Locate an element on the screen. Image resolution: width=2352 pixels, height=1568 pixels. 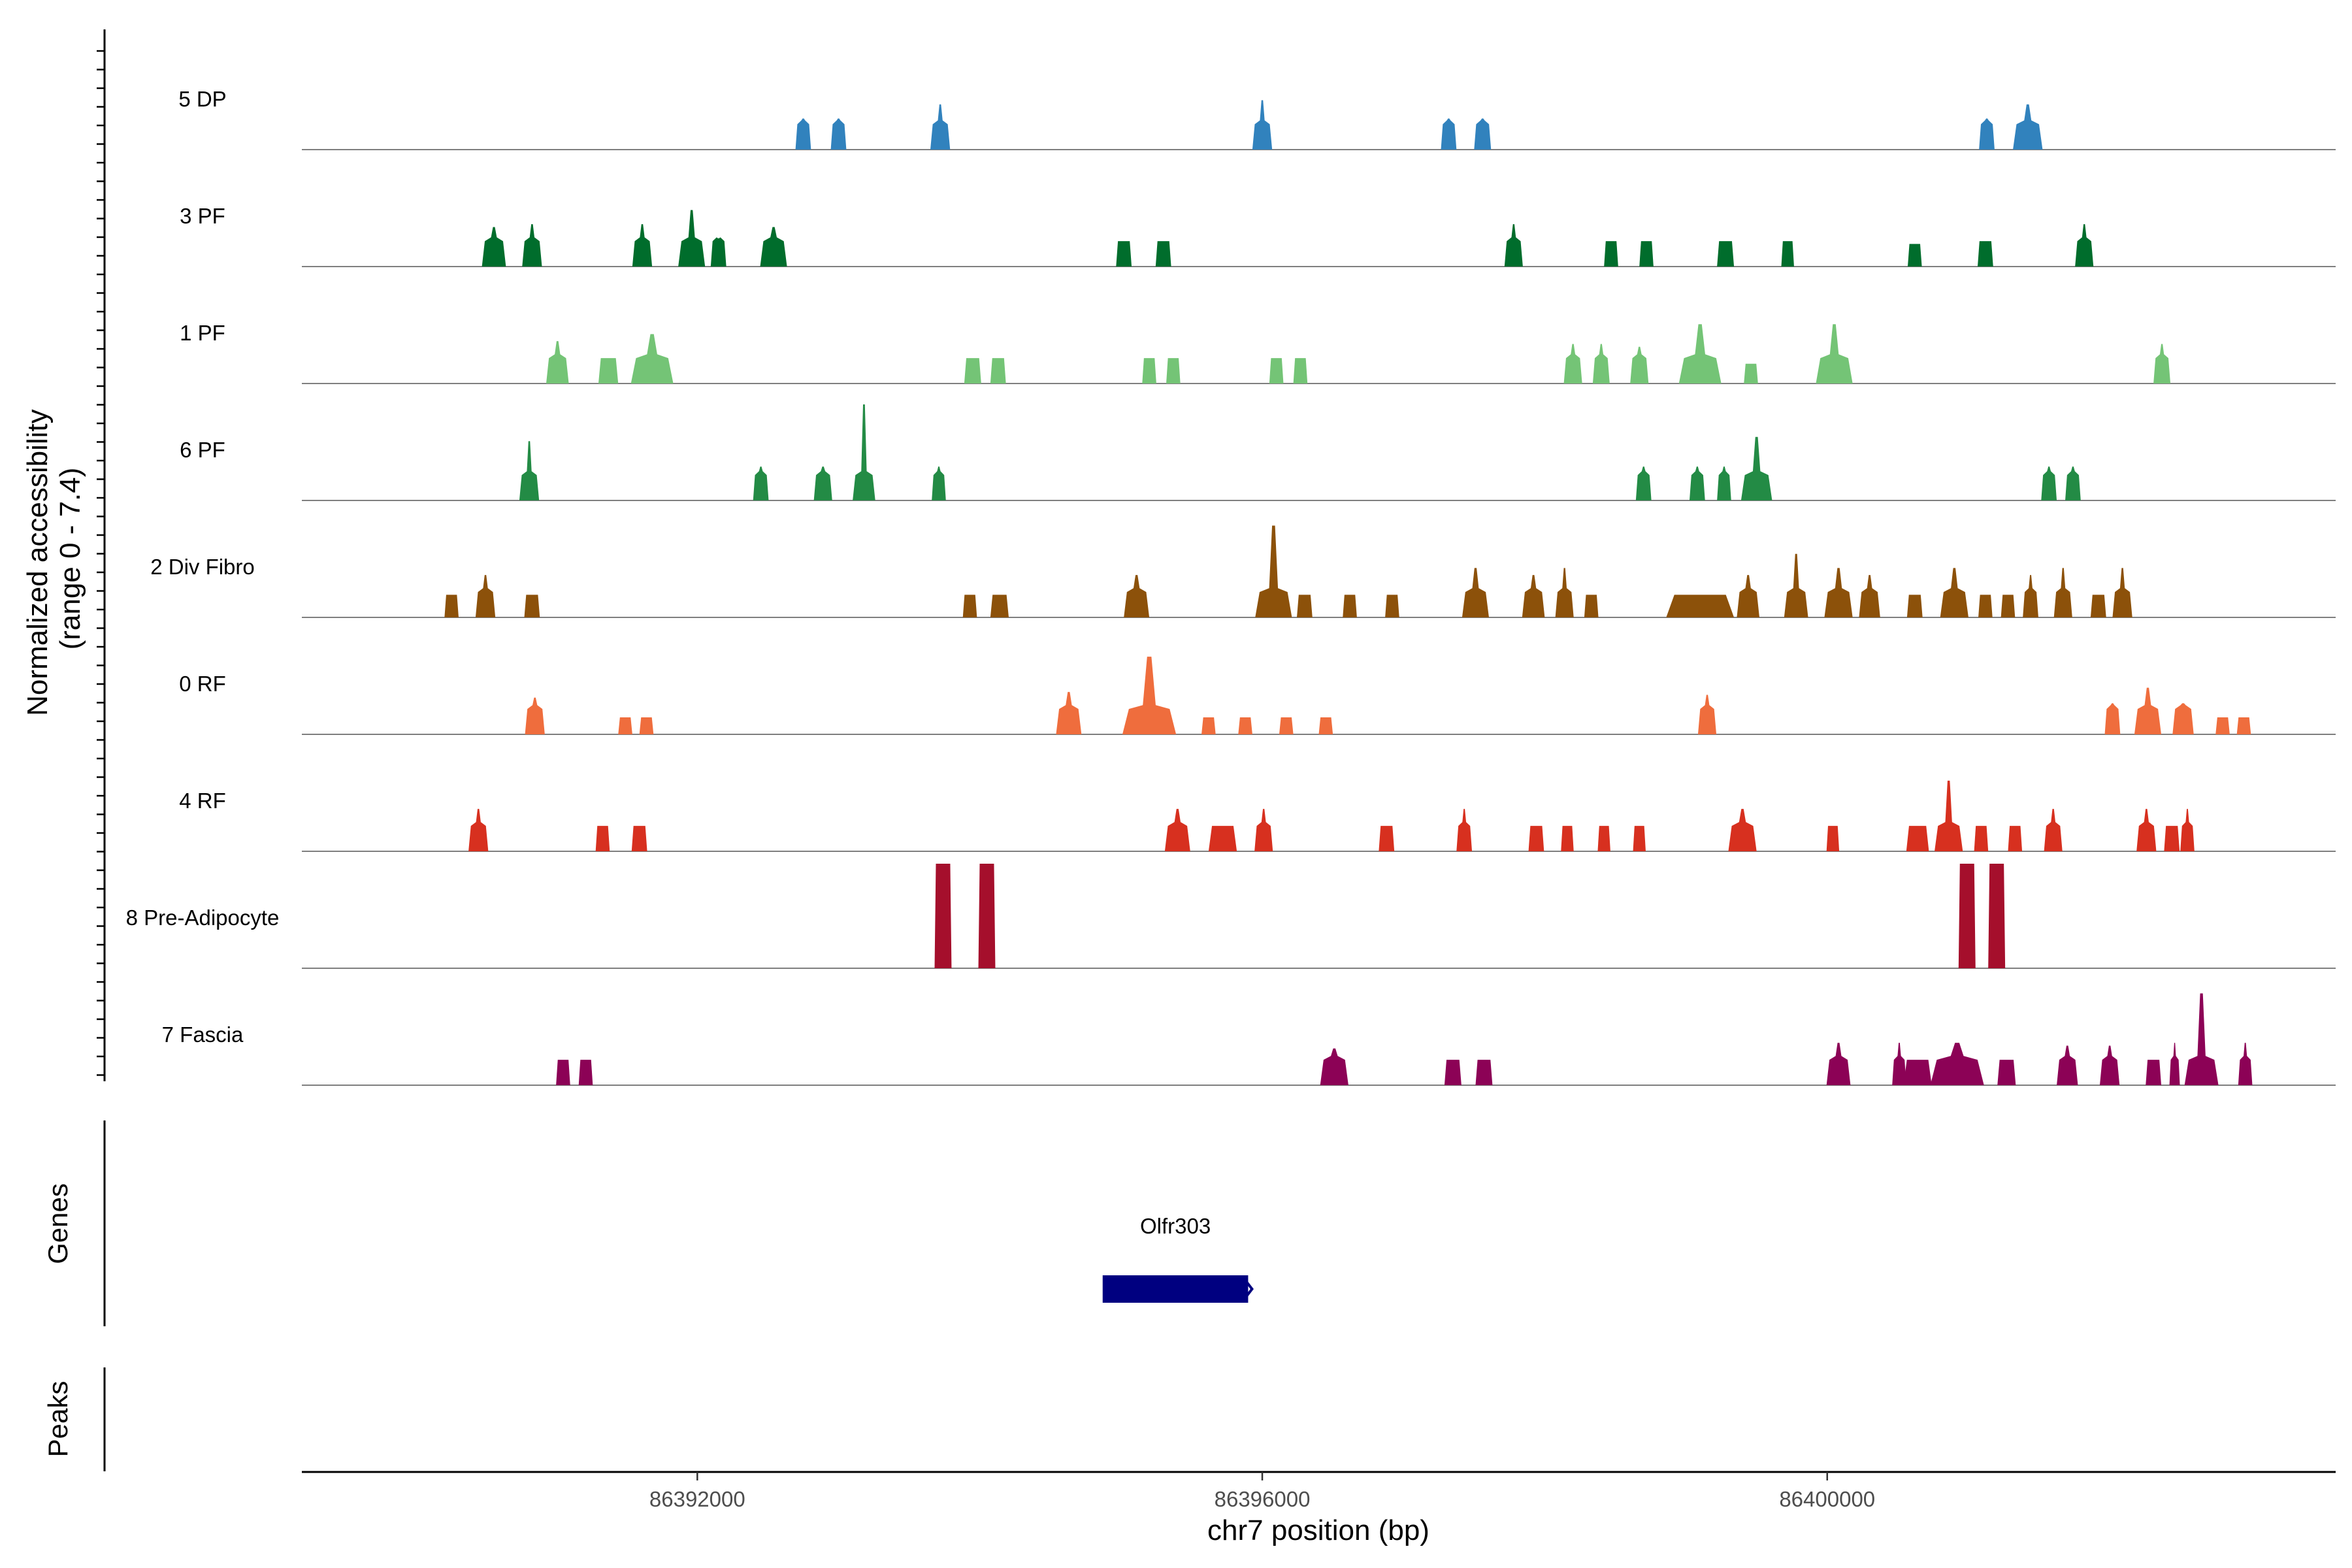
track-5-dp: 5 DP is located at coordinates (1257, 118).